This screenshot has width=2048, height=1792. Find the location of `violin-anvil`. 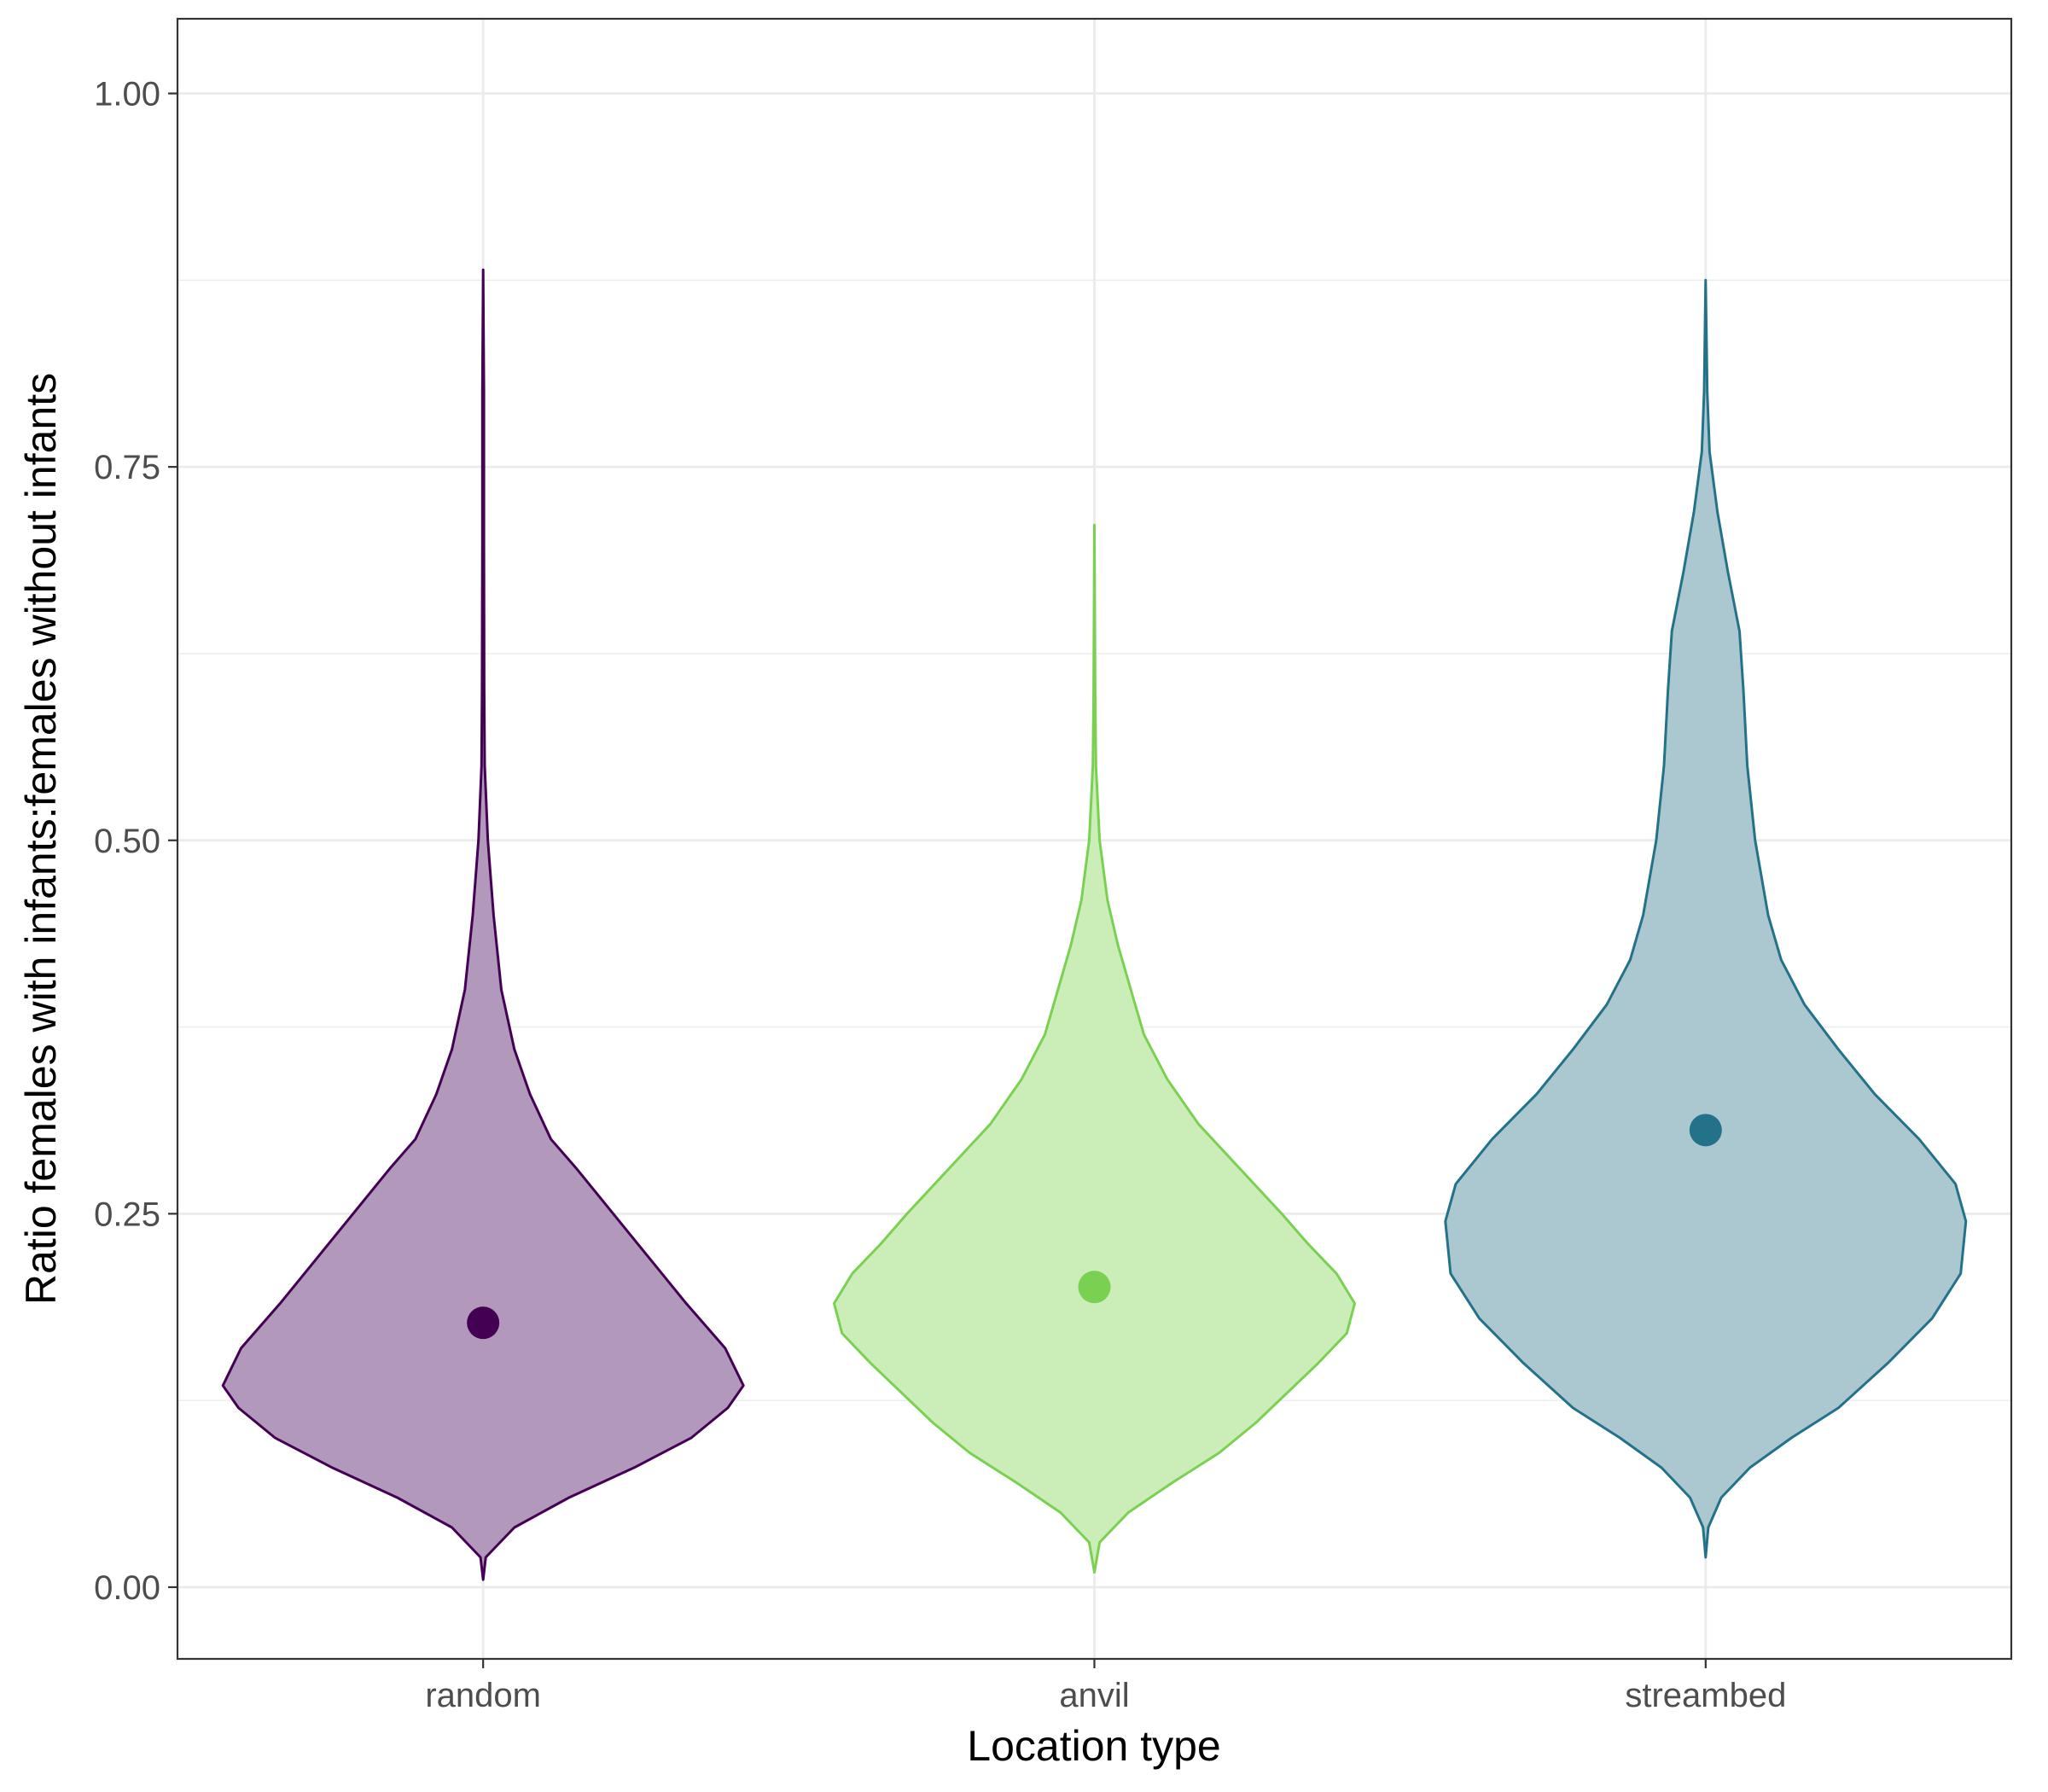

violin-anvil is located at coordinates (1094, 1048).